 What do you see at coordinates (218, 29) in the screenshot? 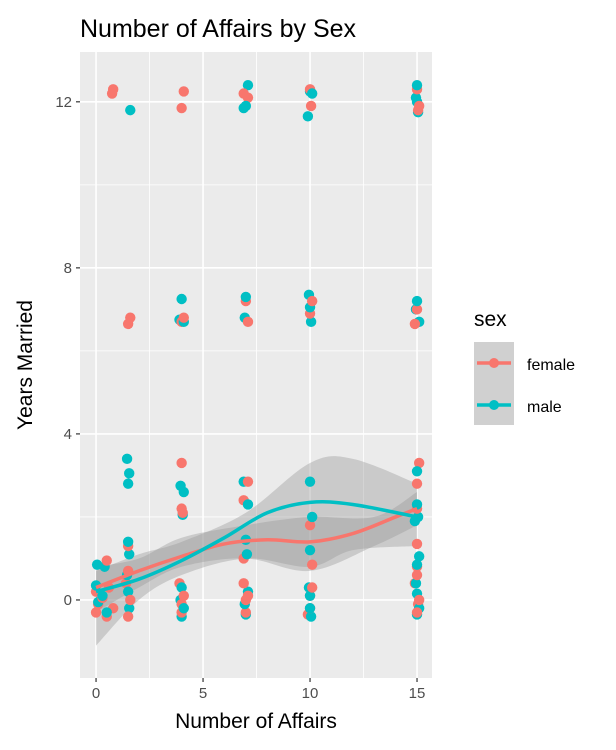
I see `chart-title: Number of Affairs by Sex` at bounding box center [218, 29].